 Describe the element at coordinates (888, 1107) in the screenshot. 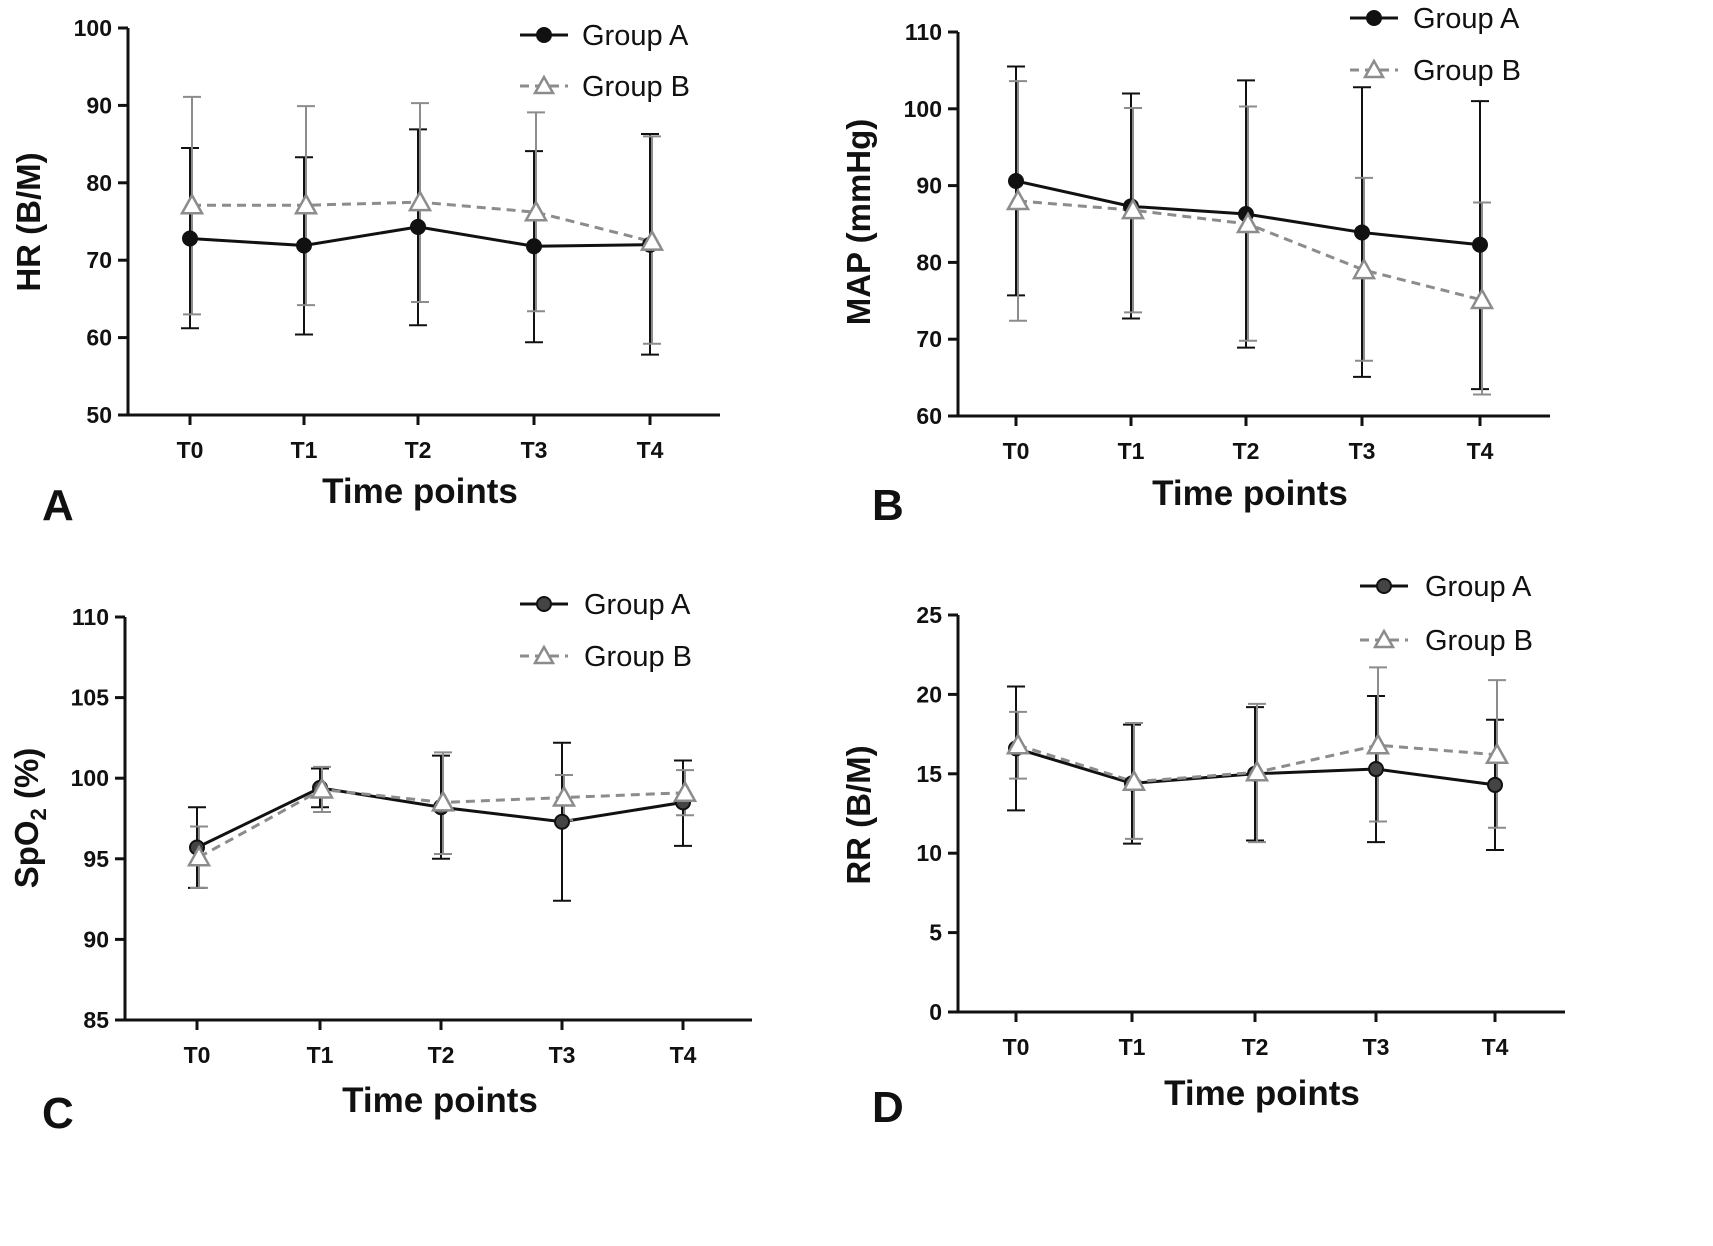

I see `panel-letter: D` at that location.